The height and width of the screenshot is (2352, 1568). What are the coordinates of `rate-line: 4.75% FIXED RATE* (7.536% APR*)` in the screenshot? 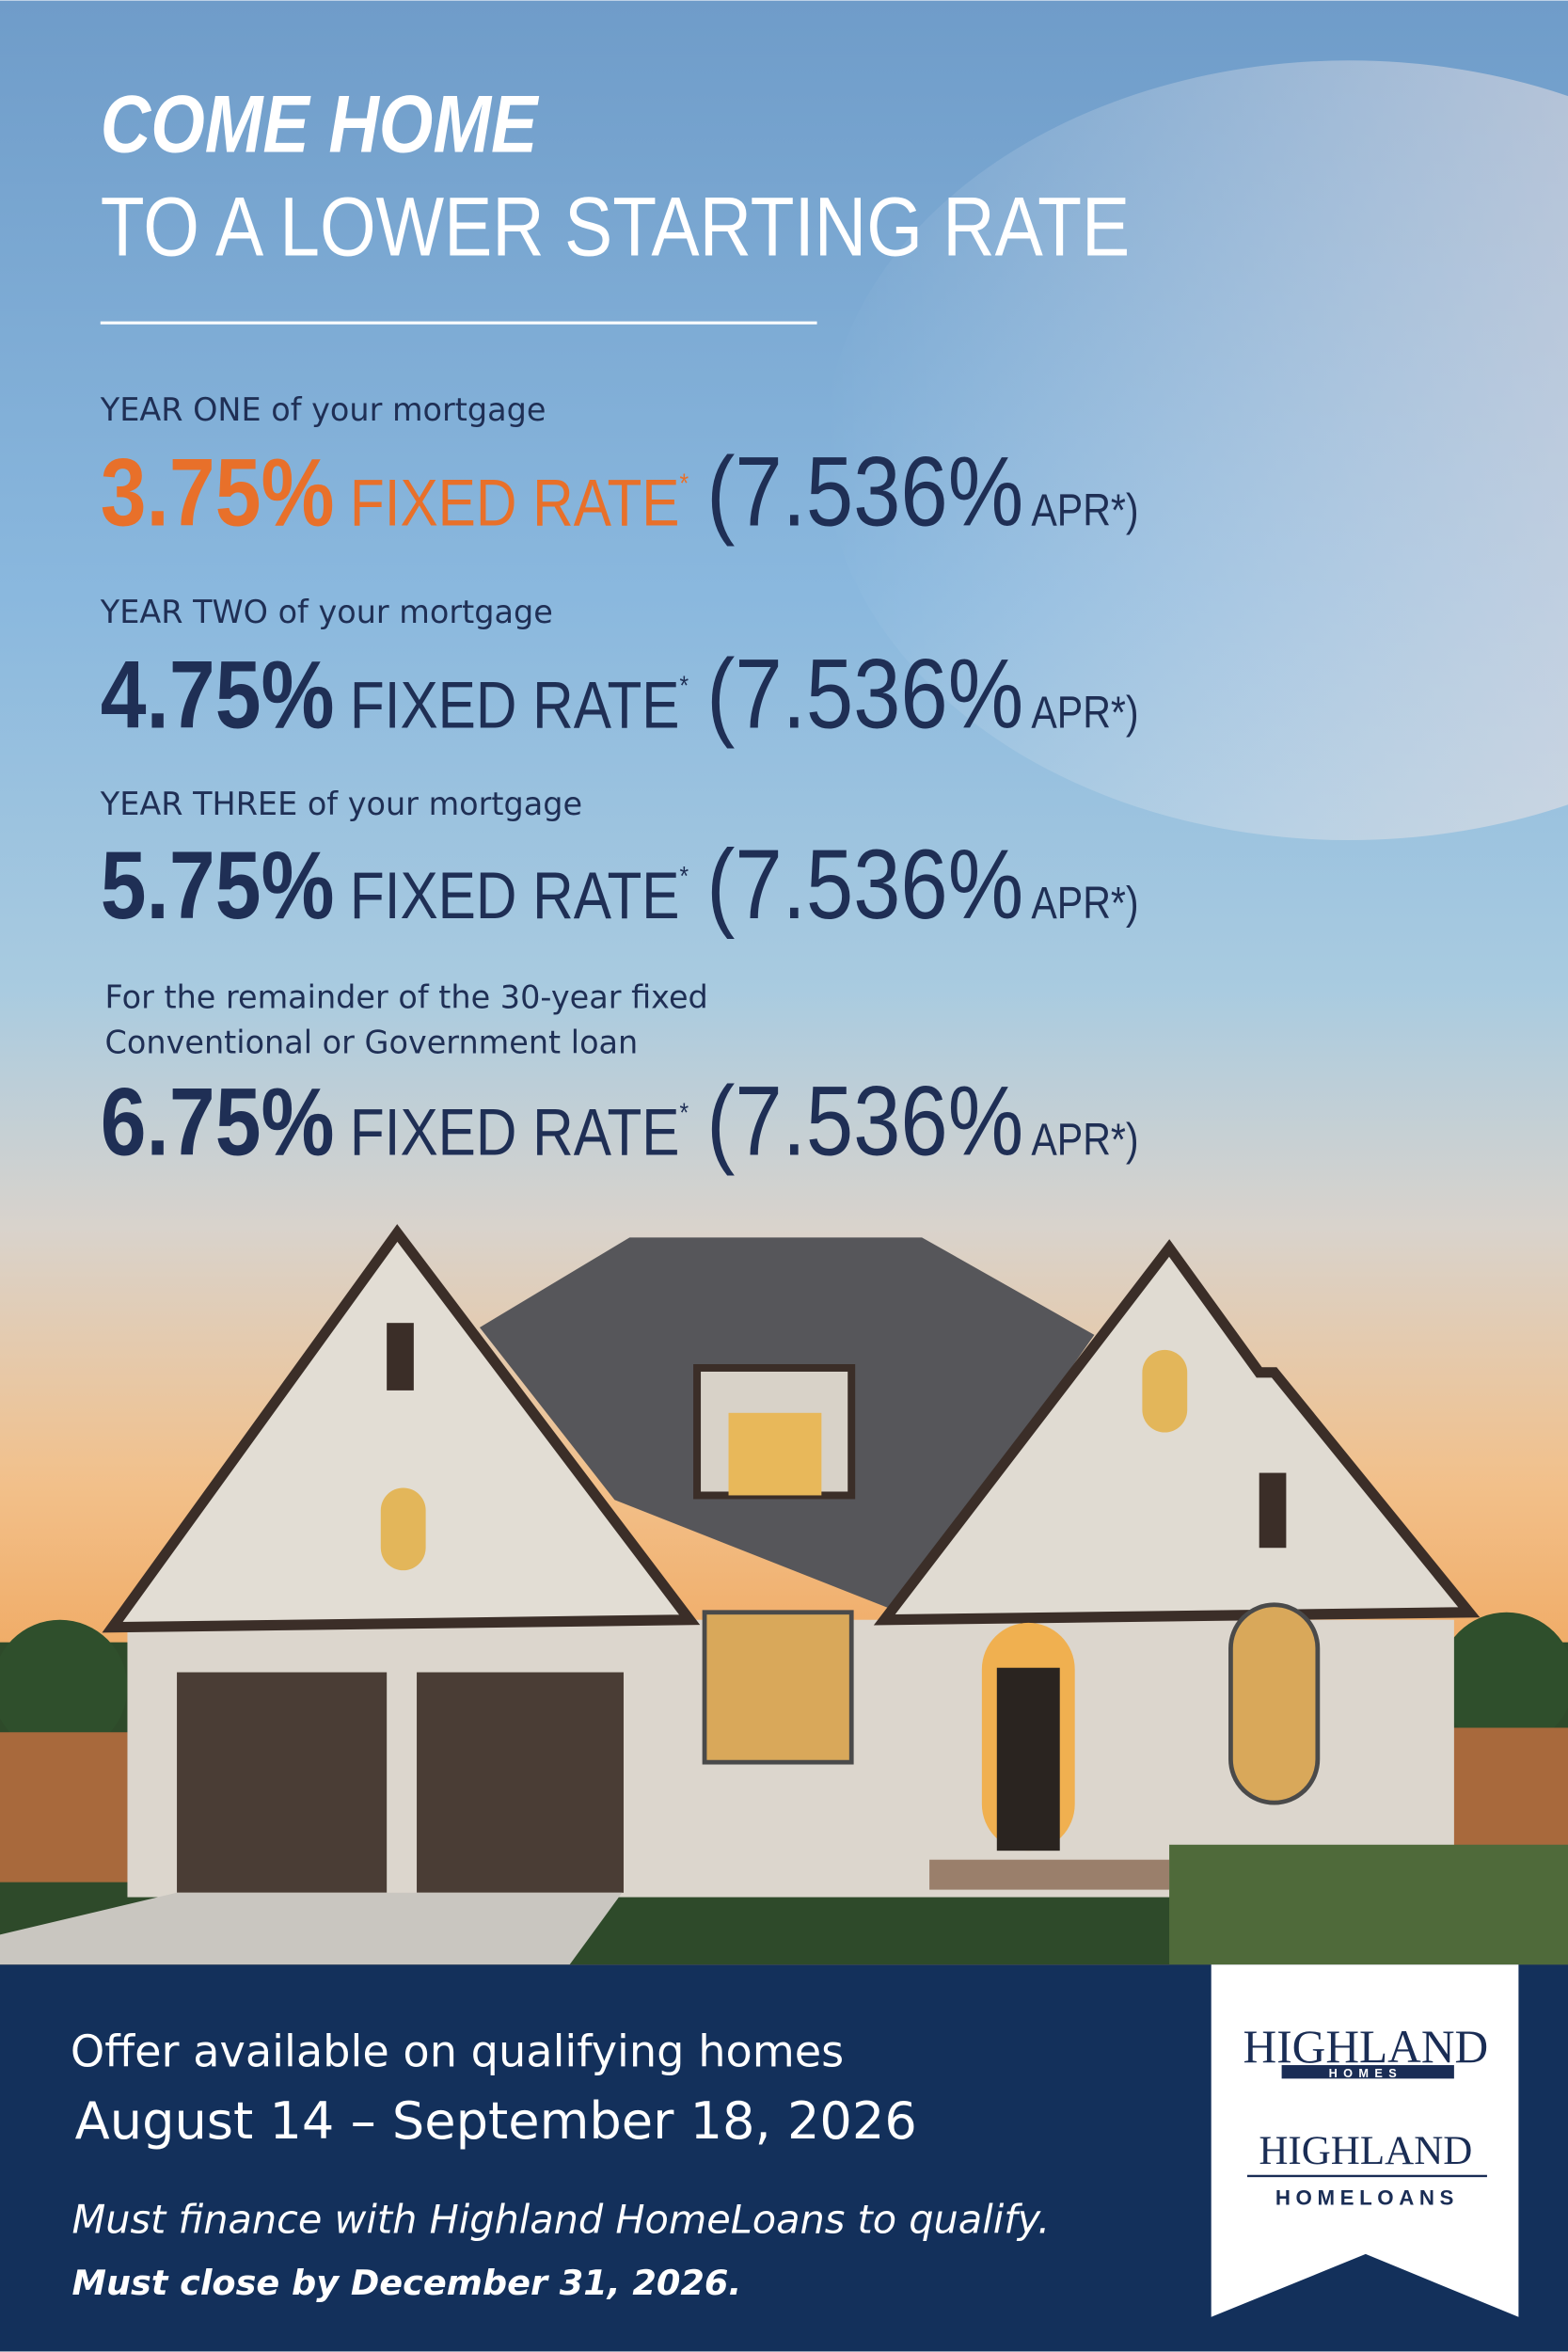 It's located at (620, 693).